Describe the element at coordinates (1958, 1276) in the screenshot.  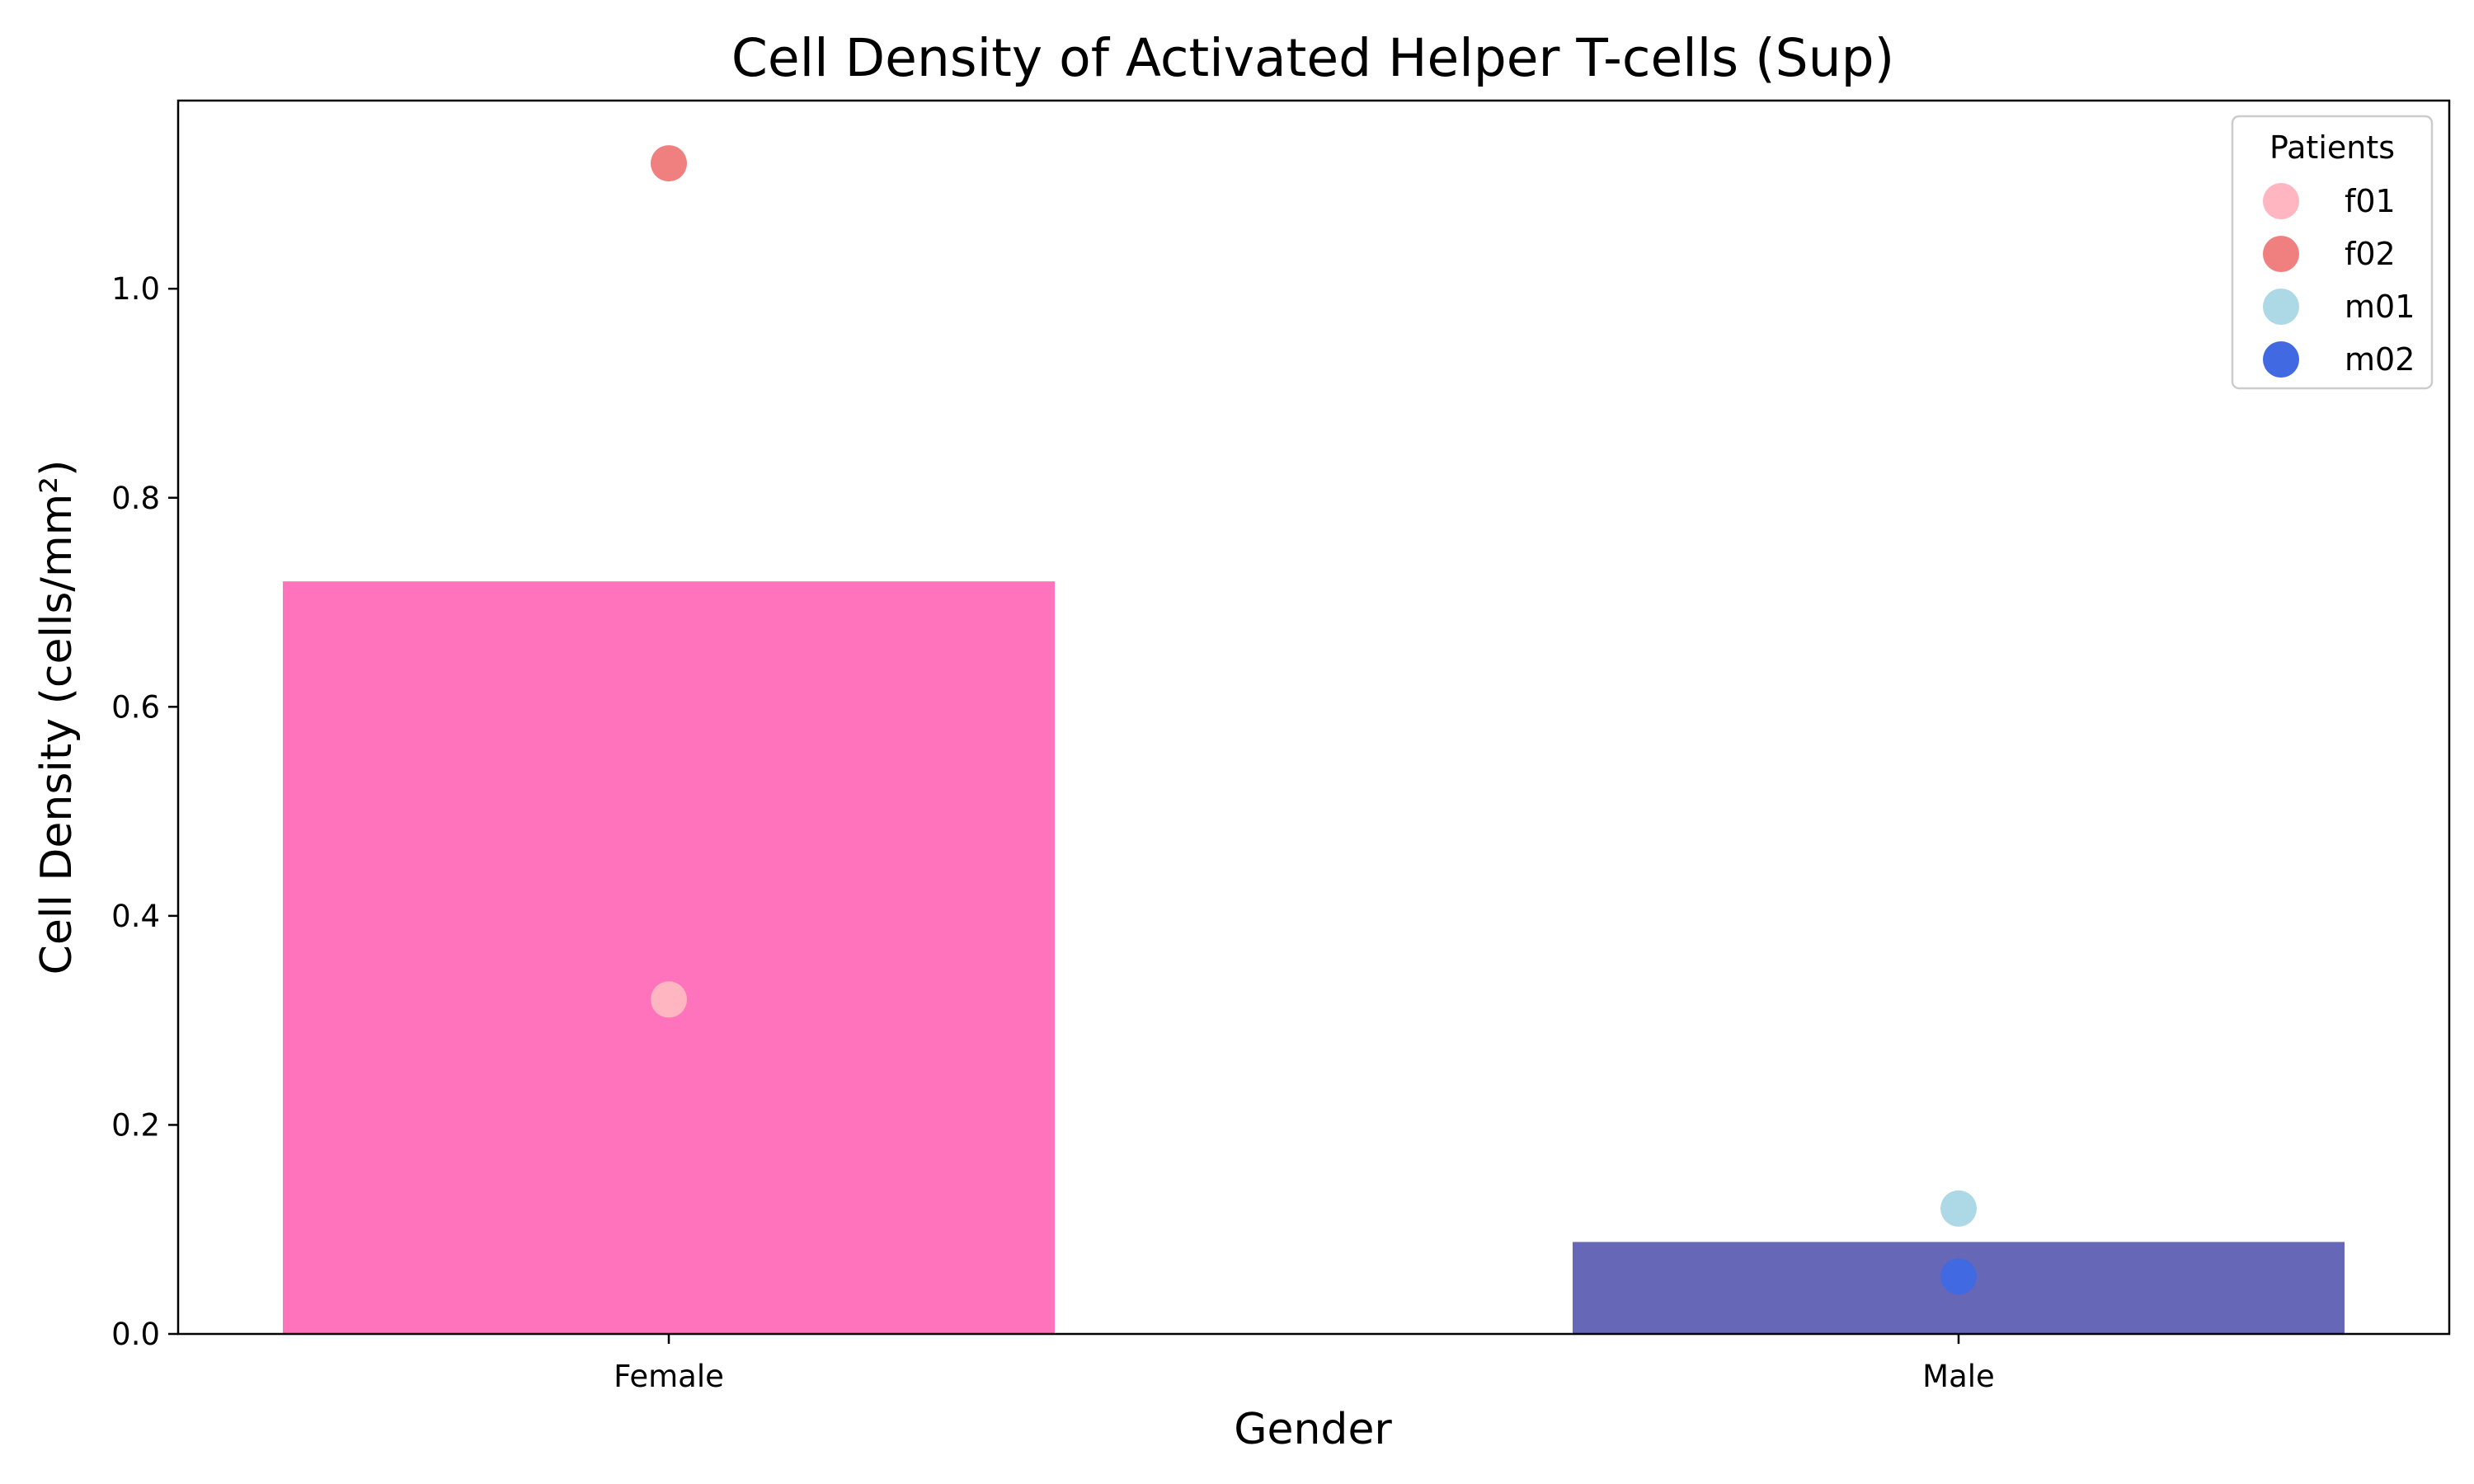
I see `point-m02` at that location.